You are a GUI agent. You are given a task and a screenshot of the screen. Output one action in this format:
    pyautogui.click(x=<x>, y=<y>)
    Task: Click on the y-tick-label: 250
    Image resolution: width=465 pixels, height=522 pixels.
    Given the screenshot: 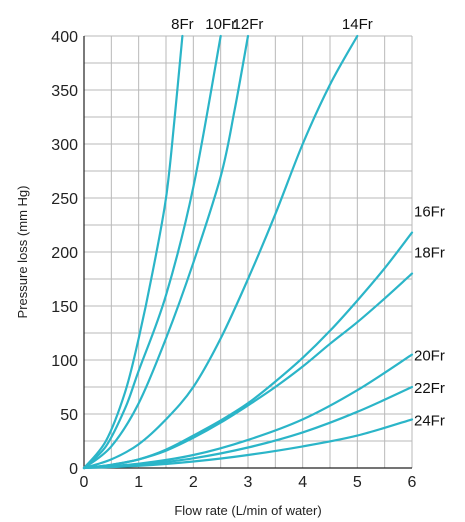 What is the action you would take?
    pyautogui.click(x=64, y=199)
    